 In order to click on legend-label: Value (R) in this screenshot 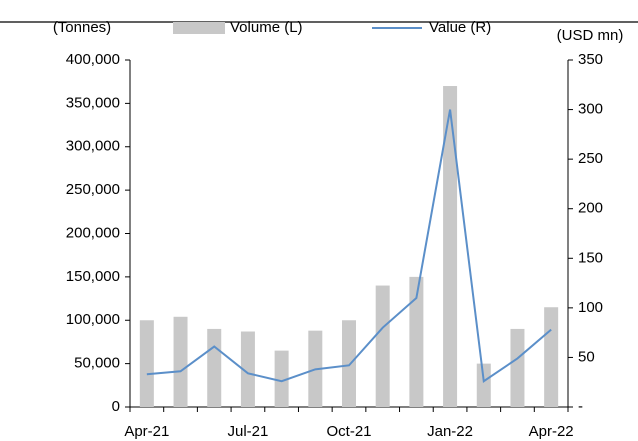, I will do `click(460, 27)`.